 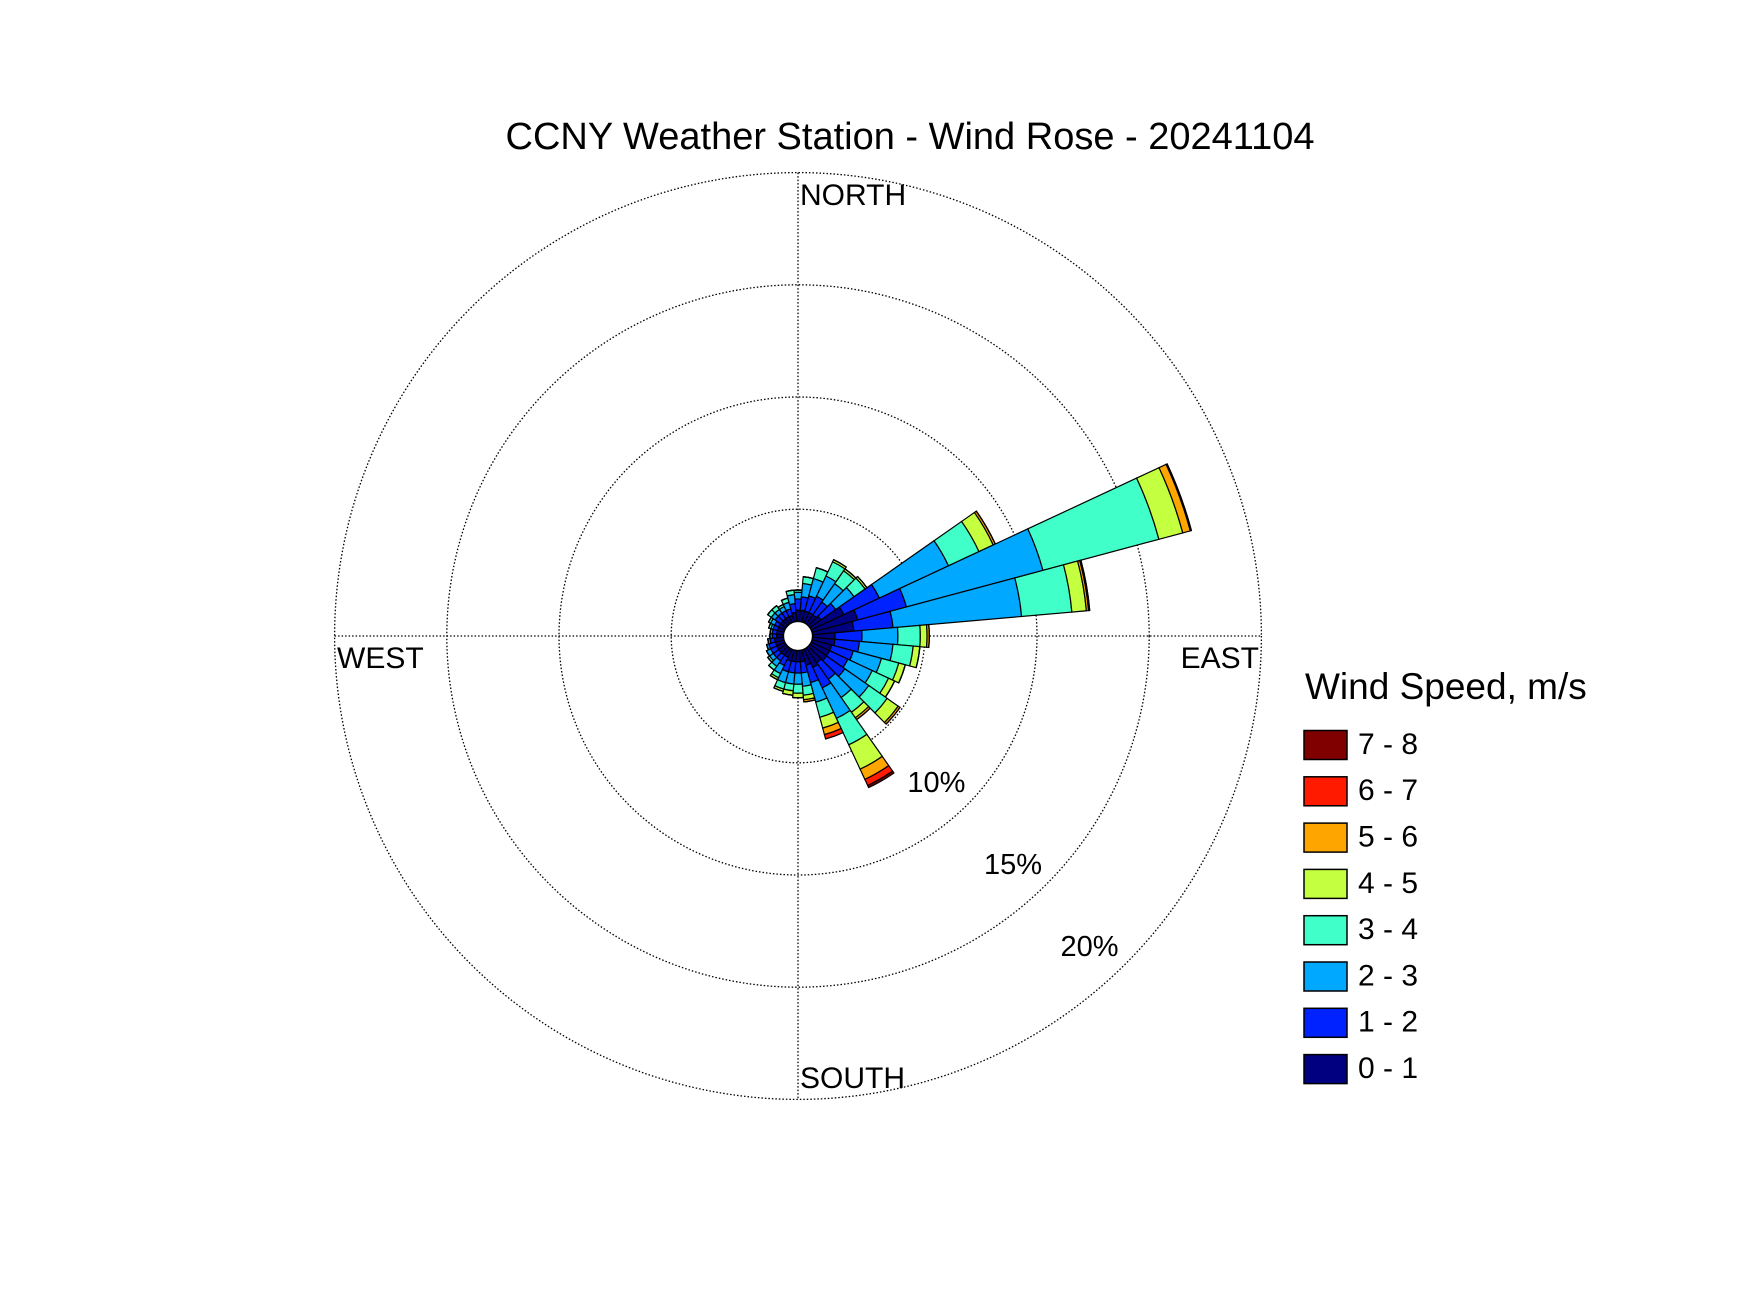 I want to click on r-tick-label: 10%, so click(x=936, y=783).